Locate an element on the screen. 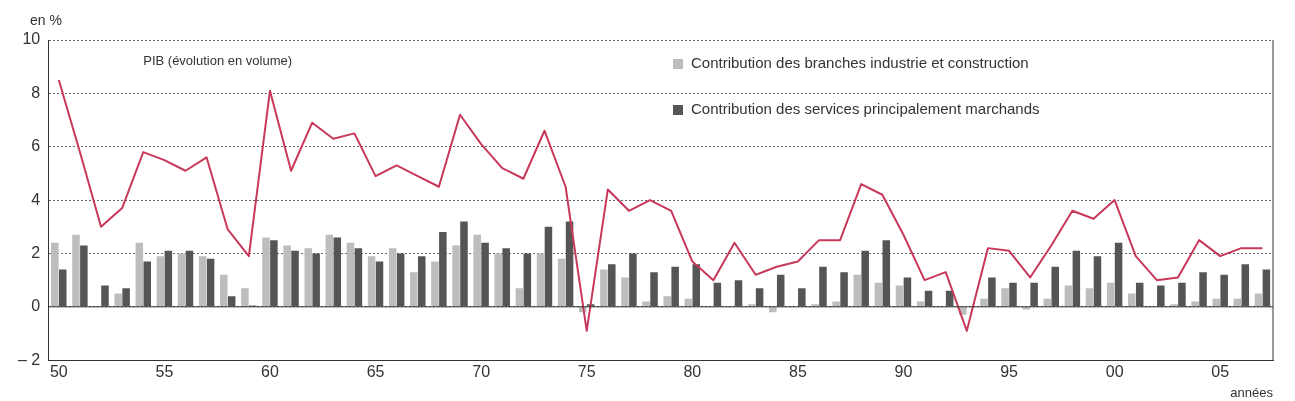  y-tick-label: 2 is located at coordinates (36, 252).